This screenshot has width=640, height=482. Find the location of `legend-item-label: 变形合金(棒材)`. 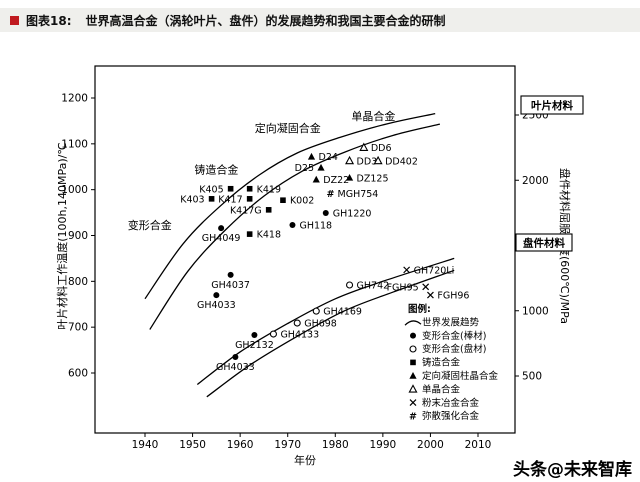

legend-item-label: 变形合金(棒材) is located at coordinates (454, 336).